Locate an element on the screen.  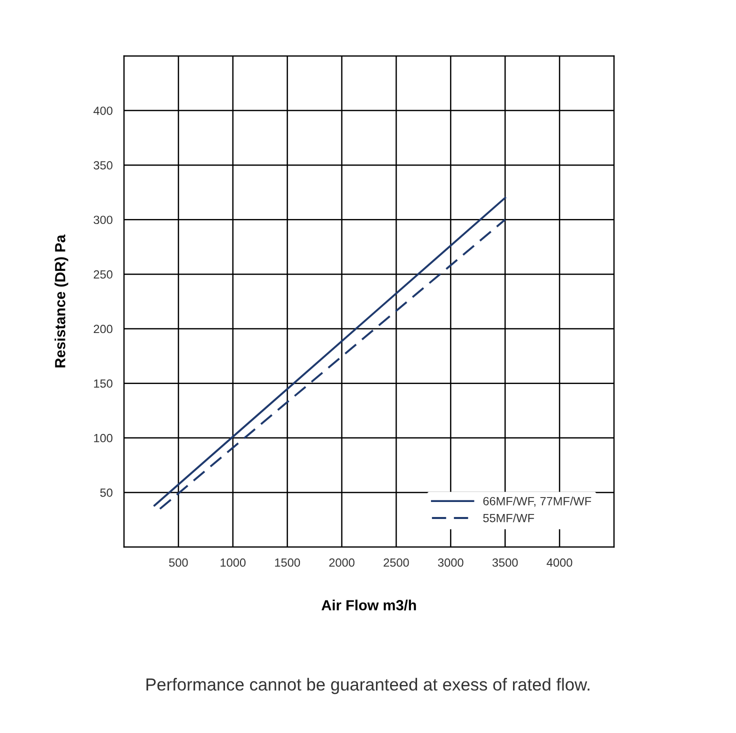
y-tick-label: 350 is located at coordinates (103, 165).